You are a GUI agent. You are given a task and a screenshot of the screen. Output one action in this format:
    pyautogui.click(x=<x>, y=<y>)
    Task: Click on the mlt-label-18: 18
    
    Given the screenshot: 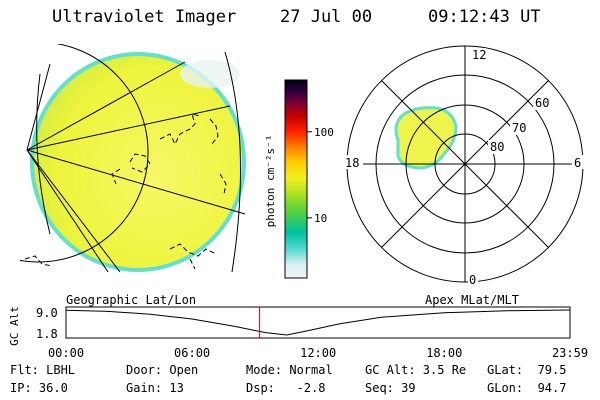 What is the action you would take?
    pyautogui.click(x=352, y=163)
    